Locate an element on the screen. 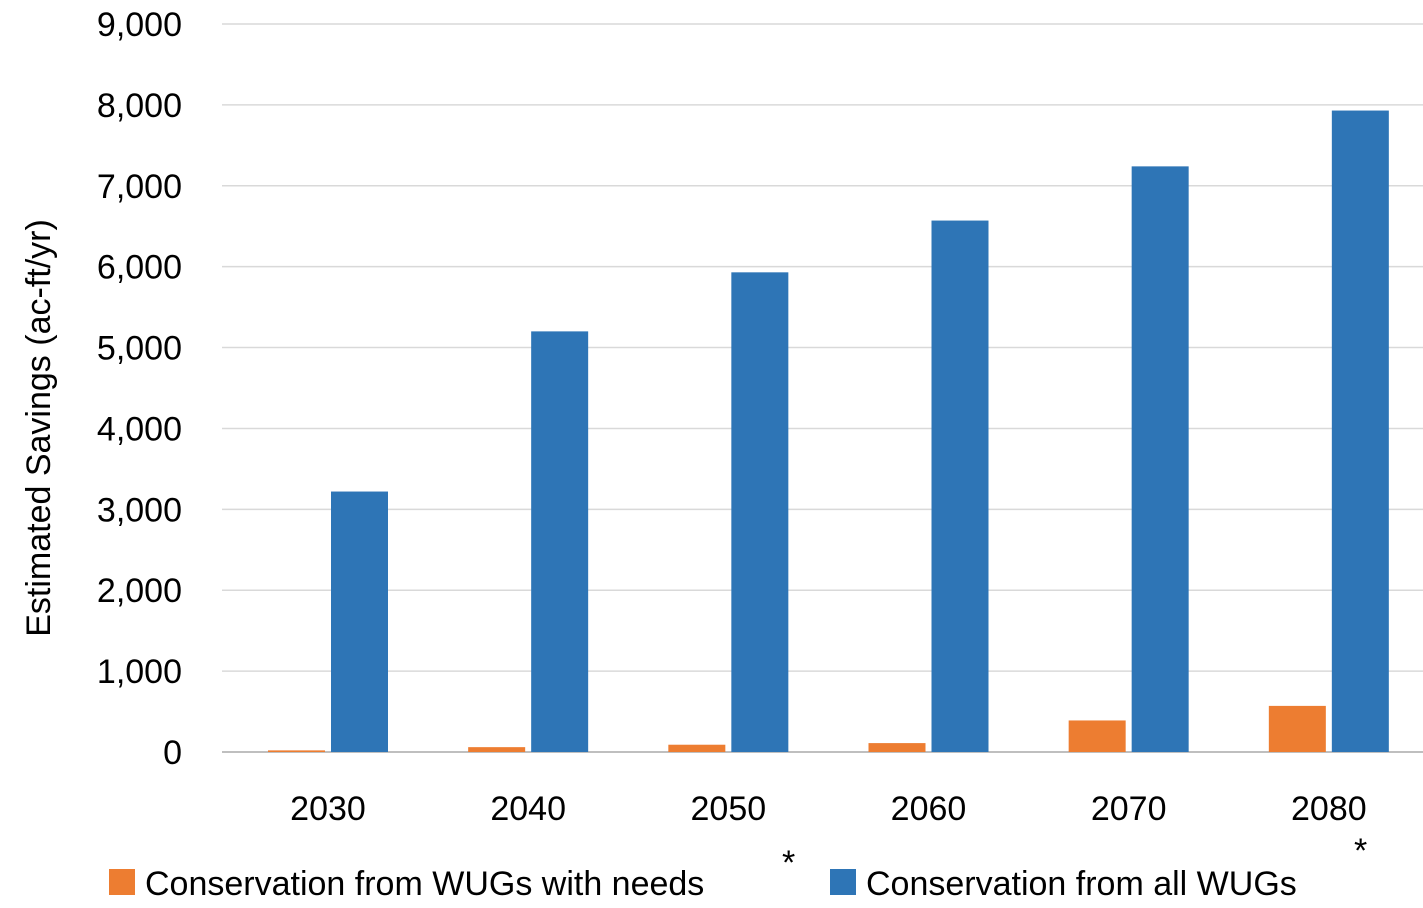  y-tick-label: 4,000 is located at coordinates (139, 429).